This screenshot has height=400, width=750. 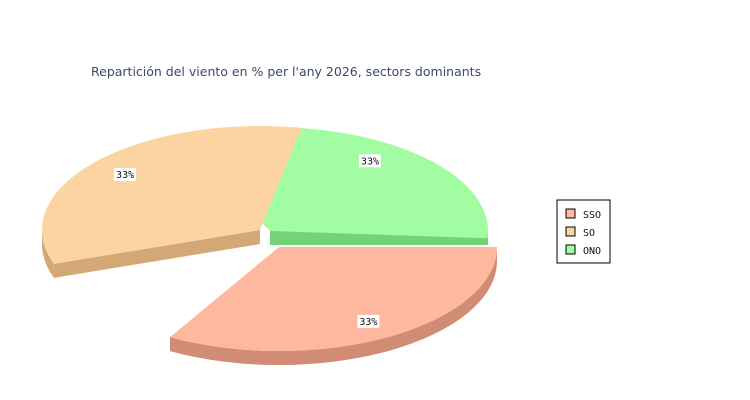 I want to click on legend: SSO SO ONO, so click(x=583, y=231).